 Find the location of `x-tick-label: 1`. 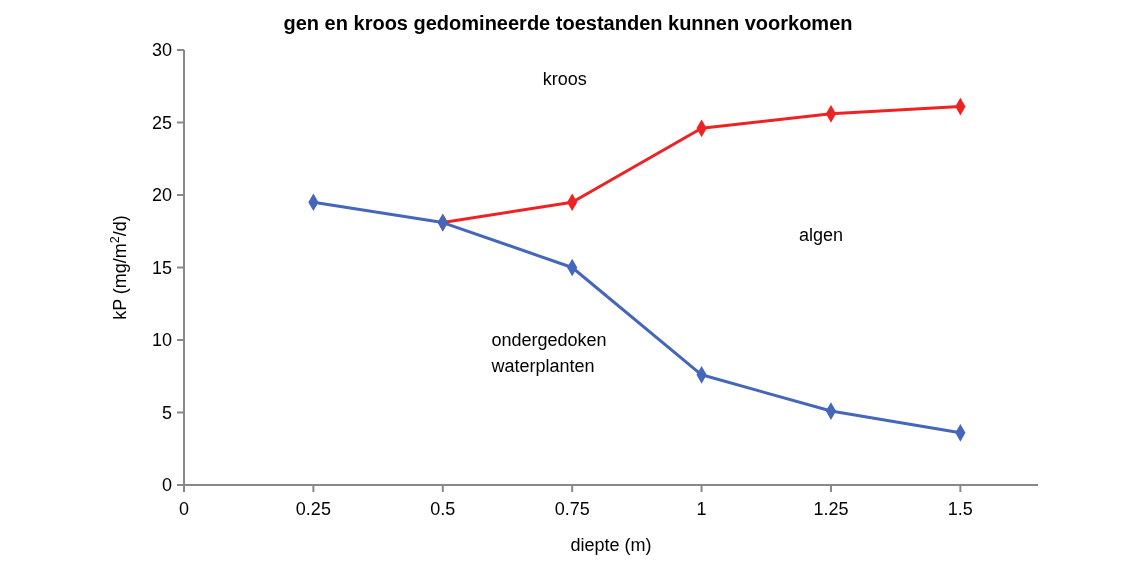

x-tick-label: 1 is located at coordinates (701, 509).